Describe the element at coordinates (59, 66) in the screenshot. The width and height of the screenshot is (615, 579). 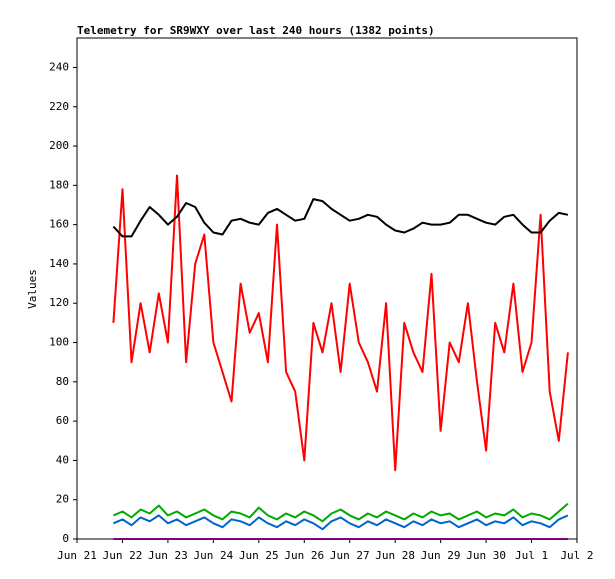
I see `y-tick-label: 240` at that location.